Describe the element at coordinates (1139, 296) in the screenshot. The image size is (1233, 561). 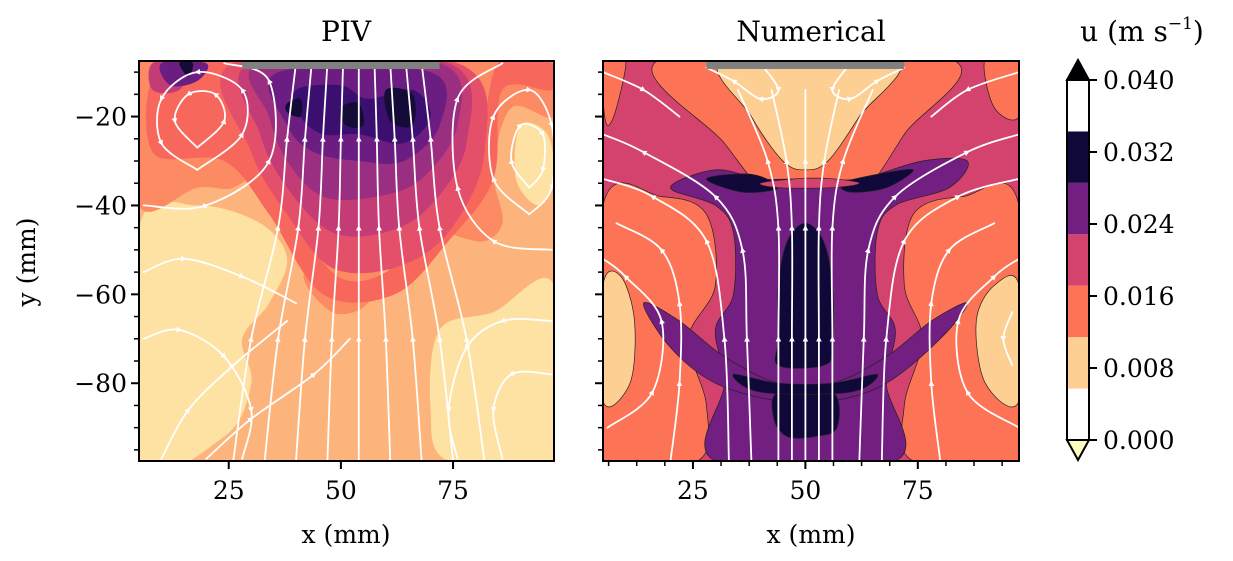
I see `colorbar-tick-label: 0.016` at that location.